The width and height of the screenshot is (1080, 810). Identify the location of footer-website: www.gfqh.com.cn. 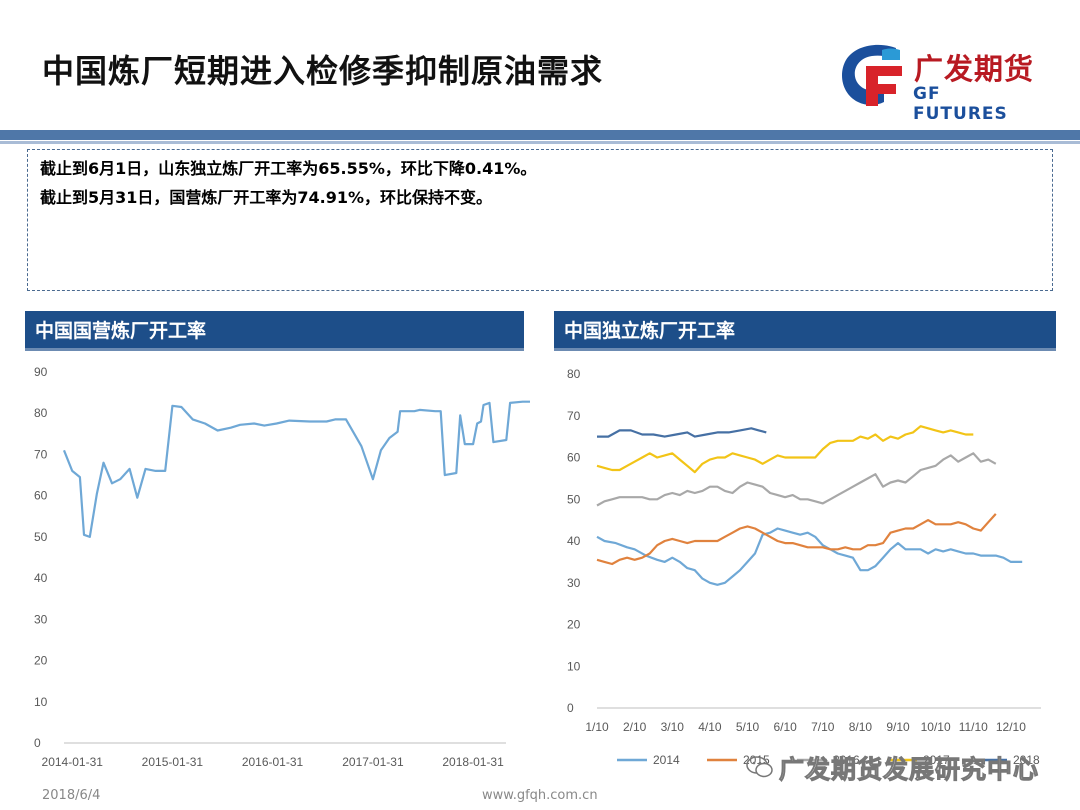
(540, 795).